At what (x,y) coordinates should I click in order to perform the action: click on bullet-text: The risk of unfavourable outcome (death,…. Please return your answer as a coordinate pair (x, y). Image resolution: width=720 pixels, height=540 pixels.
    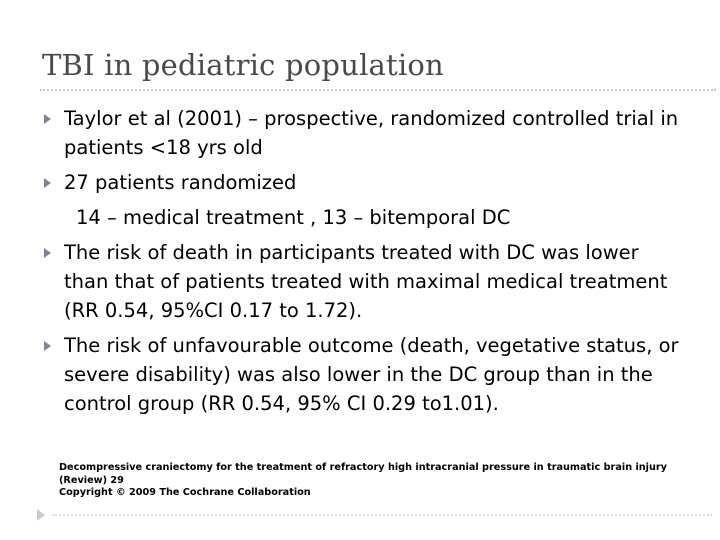
    Looking at the image, I should click on (371, 374).